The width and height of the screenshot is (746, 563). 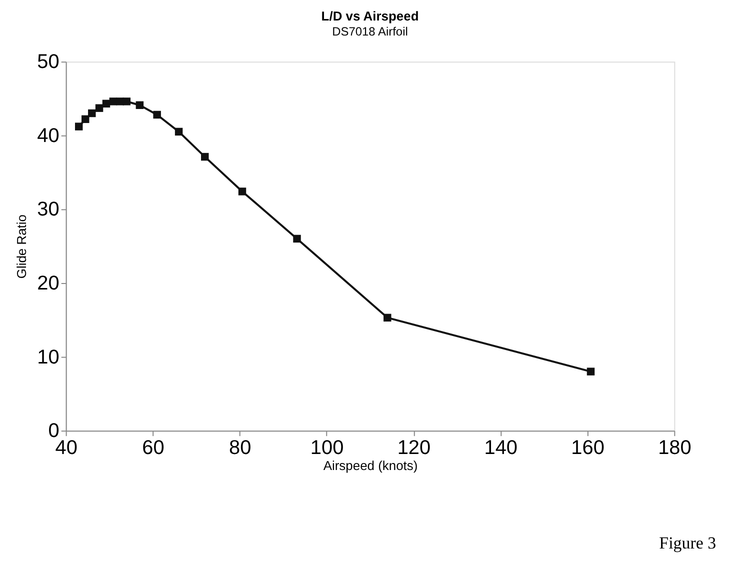 What do you see at coordinates (370, 465) in the screenshot?
I see `x-axis-title: Airspeed (knots)` at bounding box center [370, 465].